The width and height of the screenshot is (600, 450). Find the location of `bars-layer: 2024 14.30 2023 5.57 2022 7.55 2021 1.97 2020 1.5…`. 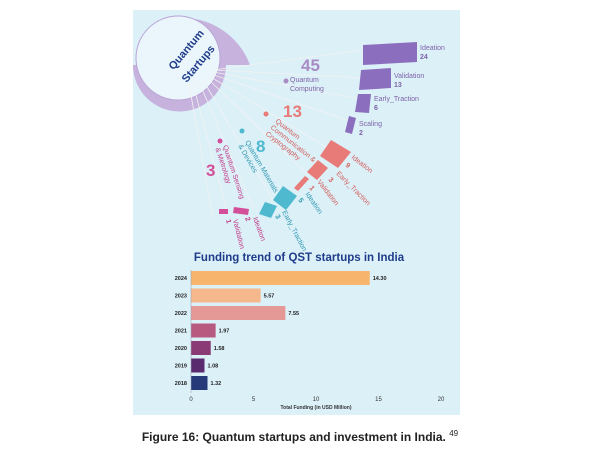

bars-layer: 2024 14.30 2023 5.57 2022 7.55 2021 1.97 2020 1.5… is located at coordinates (281, 330).